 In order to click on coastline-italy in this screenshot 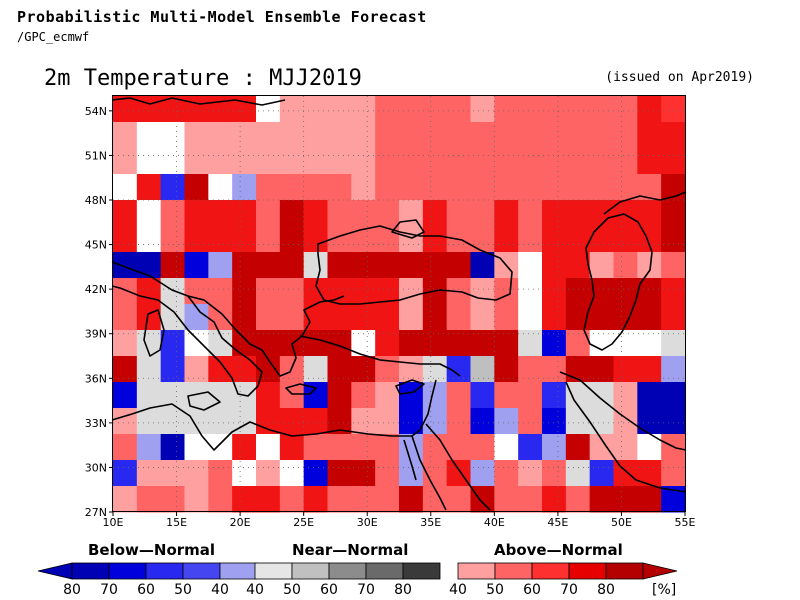, I will do `click(187, 329)`.